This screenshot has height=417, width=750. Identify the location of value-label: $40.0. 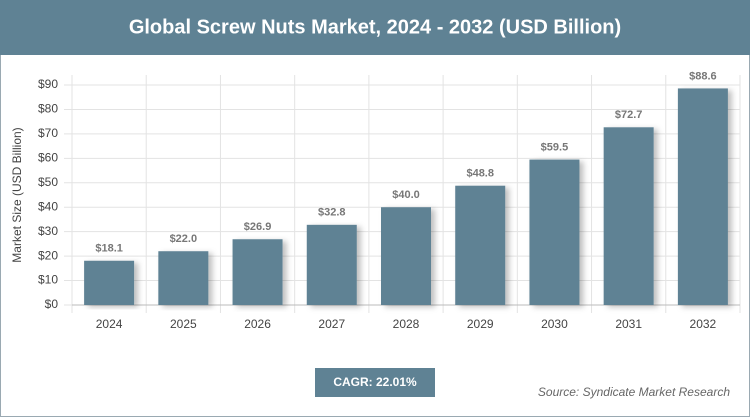
(406, 195).